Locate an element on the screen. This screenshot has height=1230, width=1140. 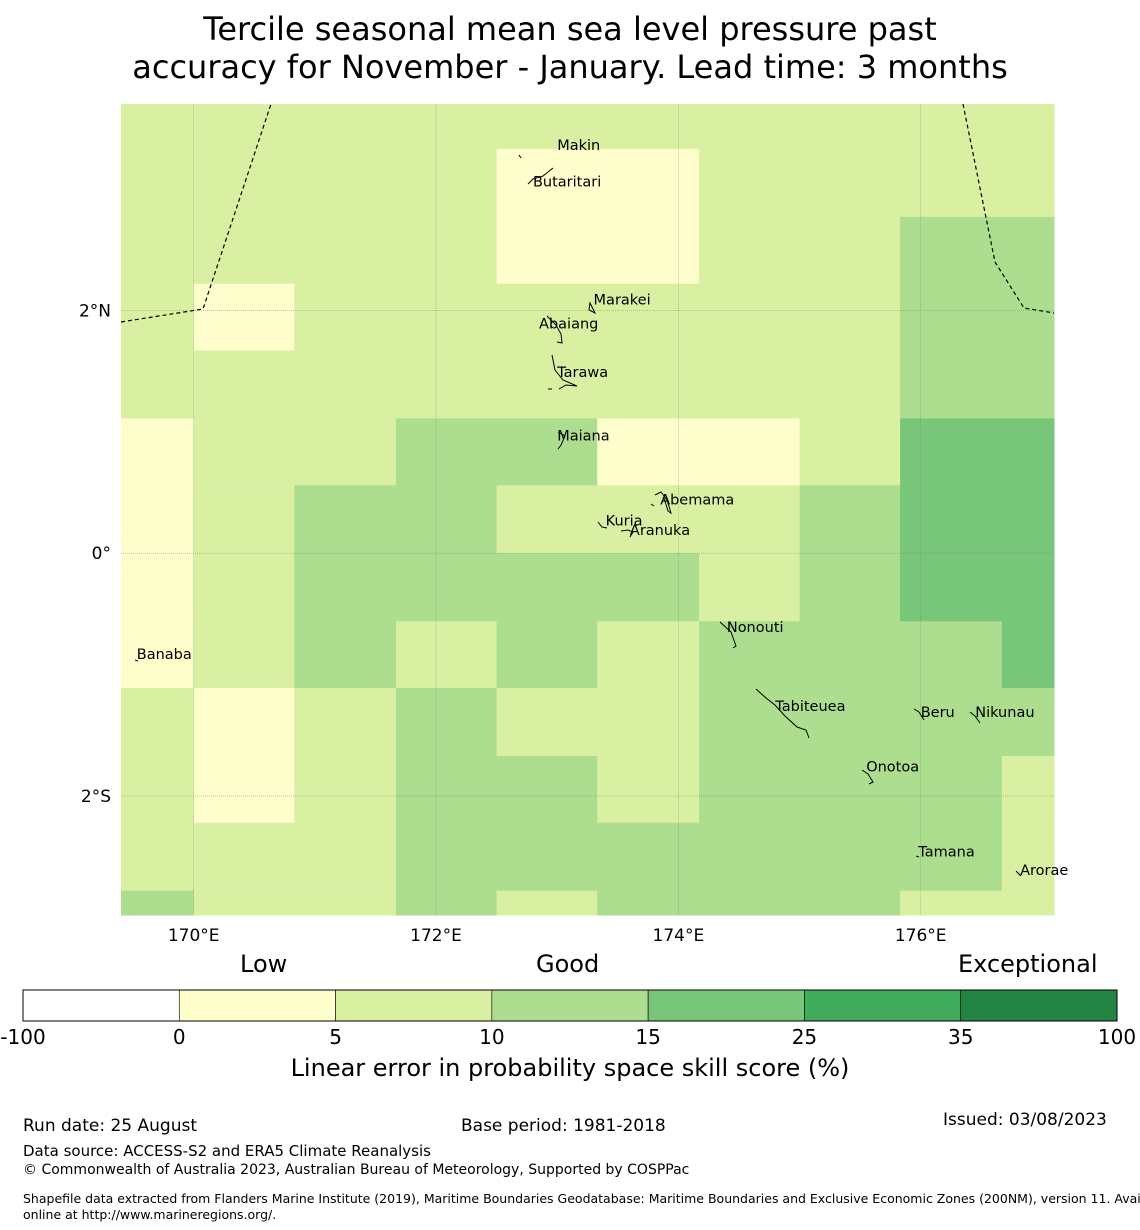
colorbar-tick-label: 15 is located at coordinates (647, 1037).